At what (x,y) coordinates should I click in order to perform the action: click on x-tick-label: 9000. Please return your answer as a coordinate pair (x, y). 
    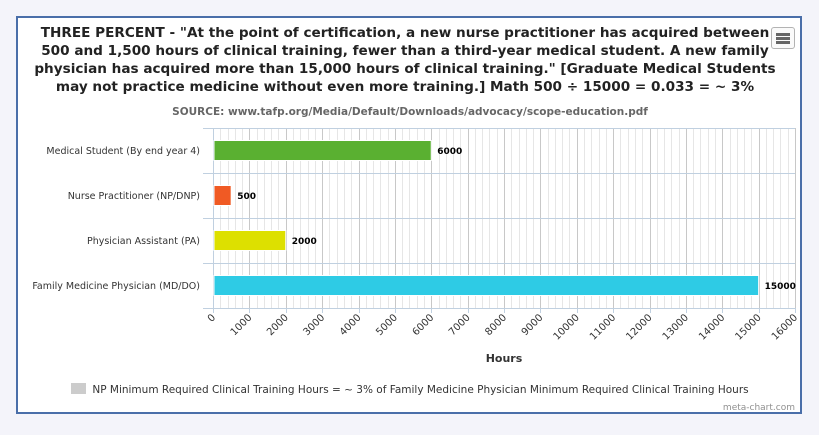
    Looking at the image, I should click on (533, 325).